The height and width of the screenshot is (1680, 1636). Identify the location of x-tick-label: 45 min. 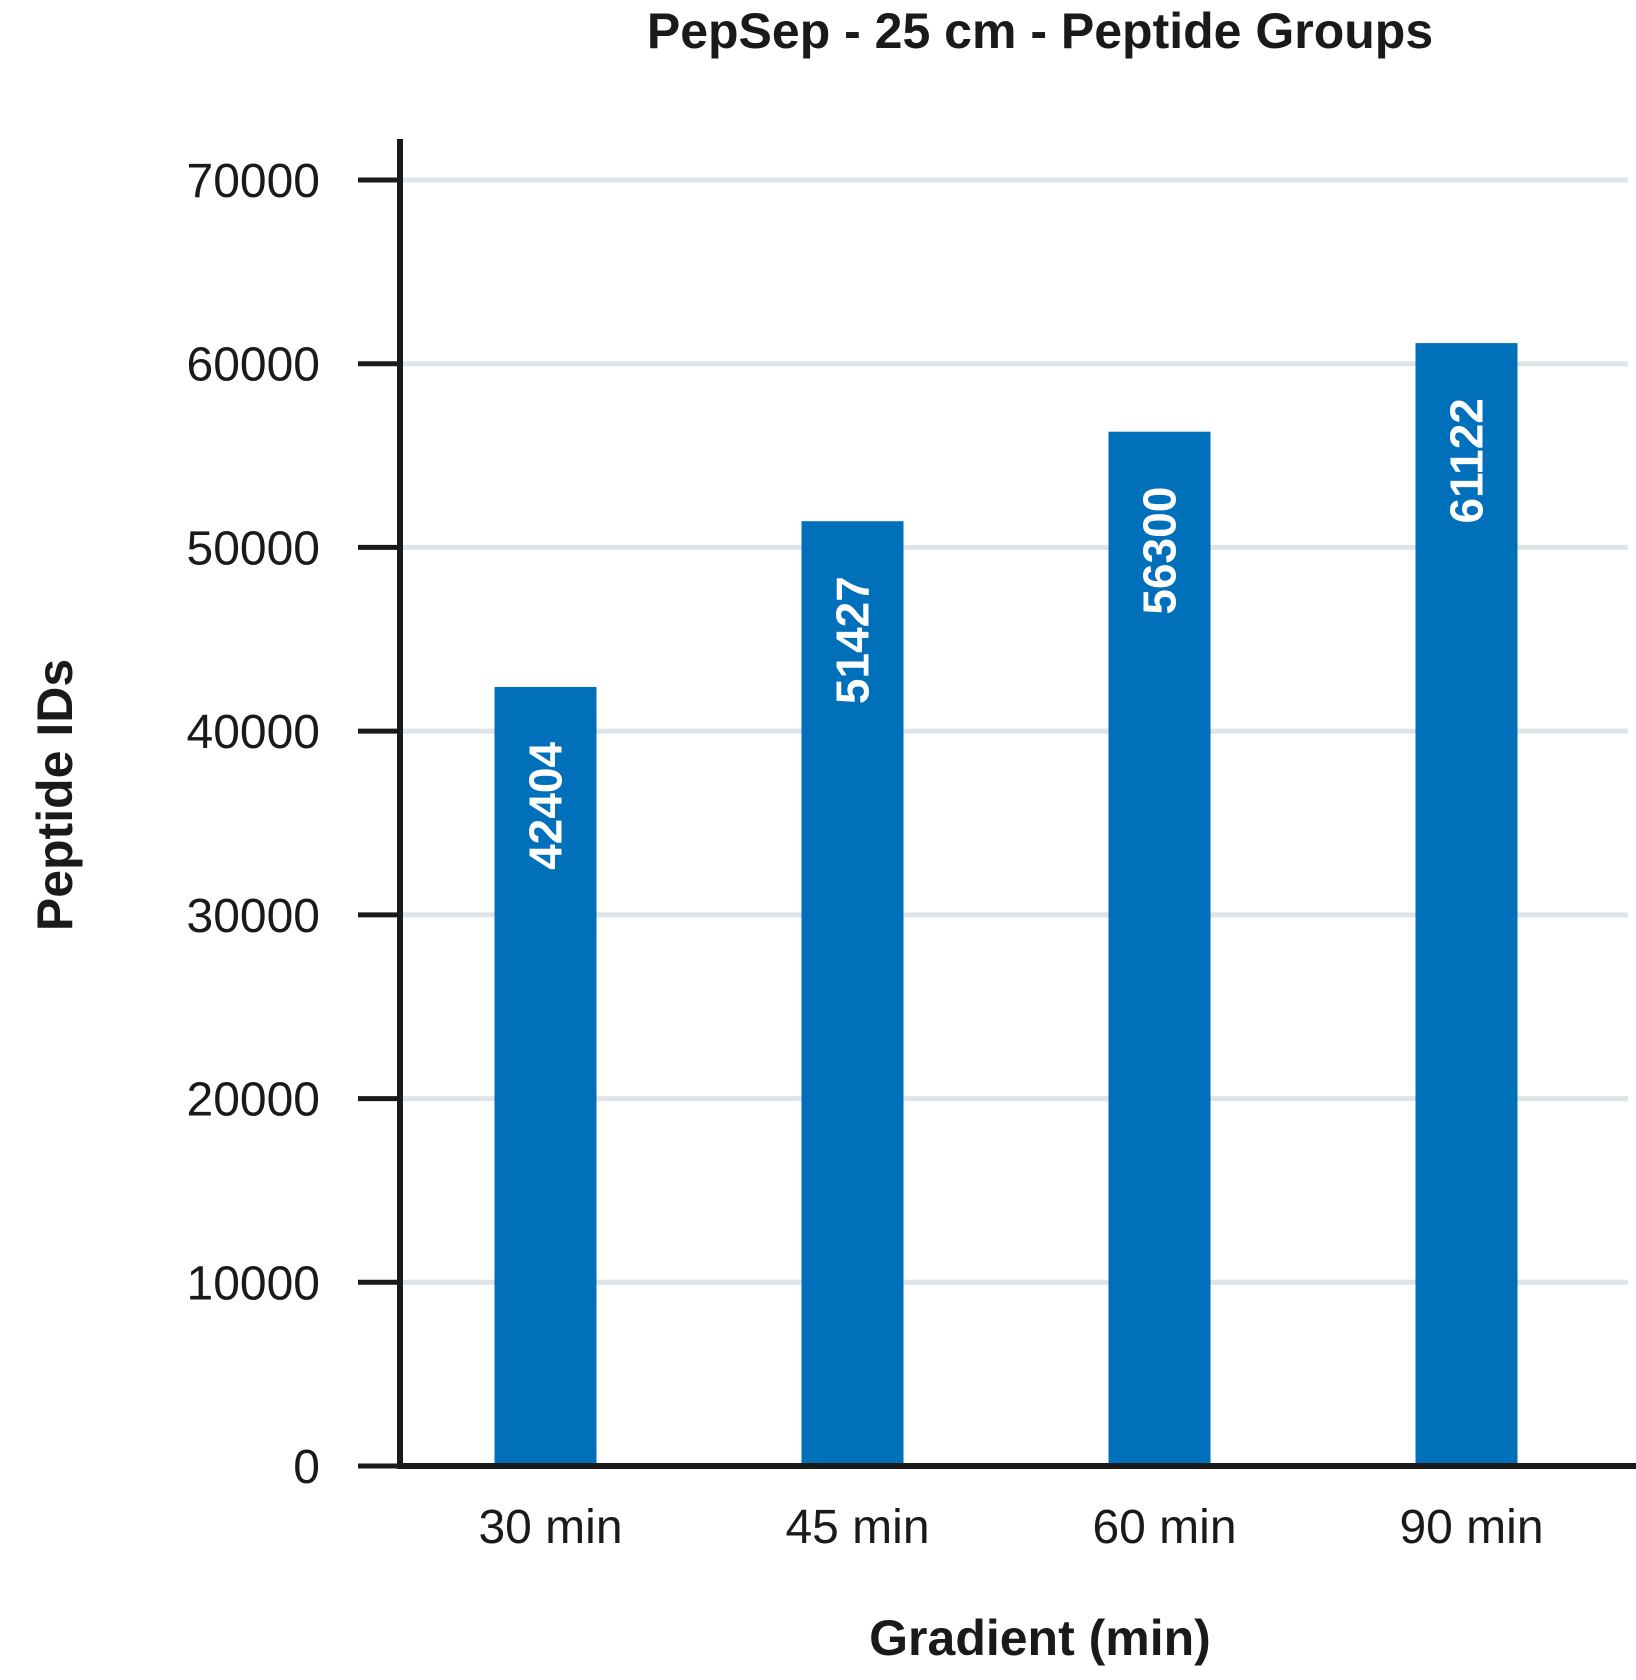
(857, 1527).